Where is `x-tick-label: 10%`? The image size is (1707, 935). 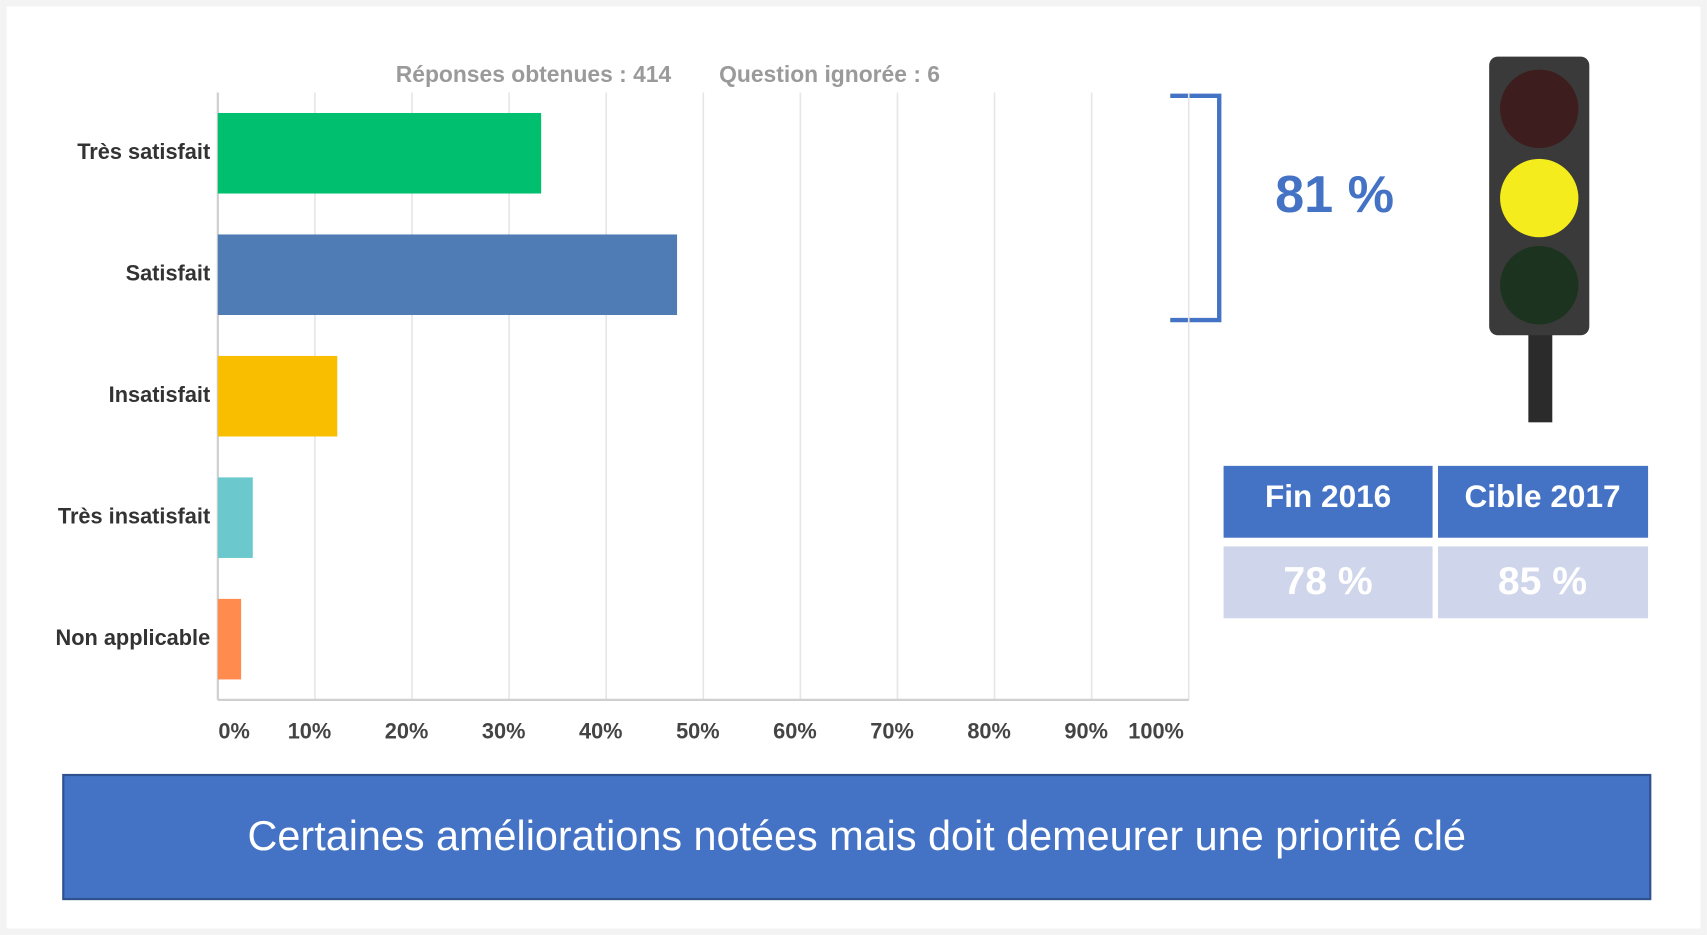 x-tick-label: 10% is located at coordinates (310, 730).